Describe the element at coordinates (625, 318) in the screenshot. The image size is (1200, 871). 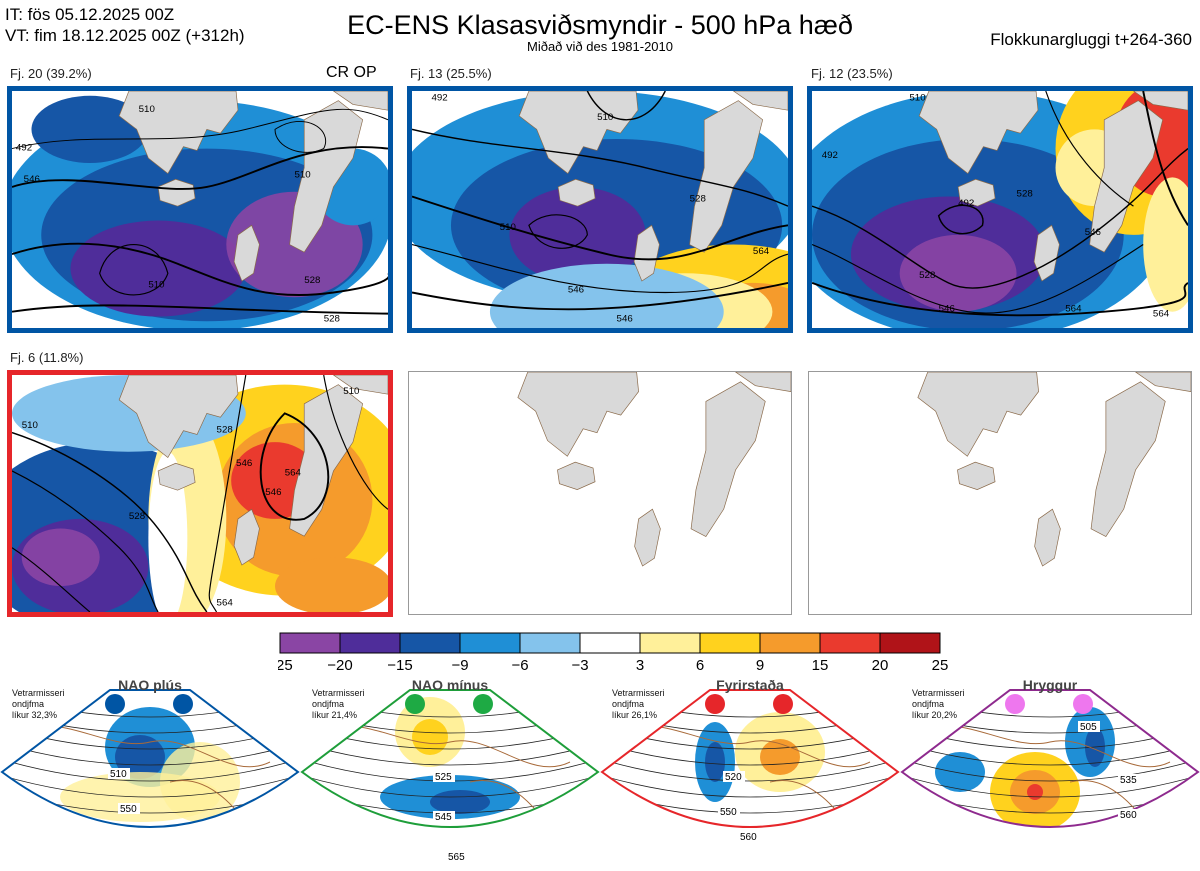
I see `contour-label-1-5: 546` at that location.